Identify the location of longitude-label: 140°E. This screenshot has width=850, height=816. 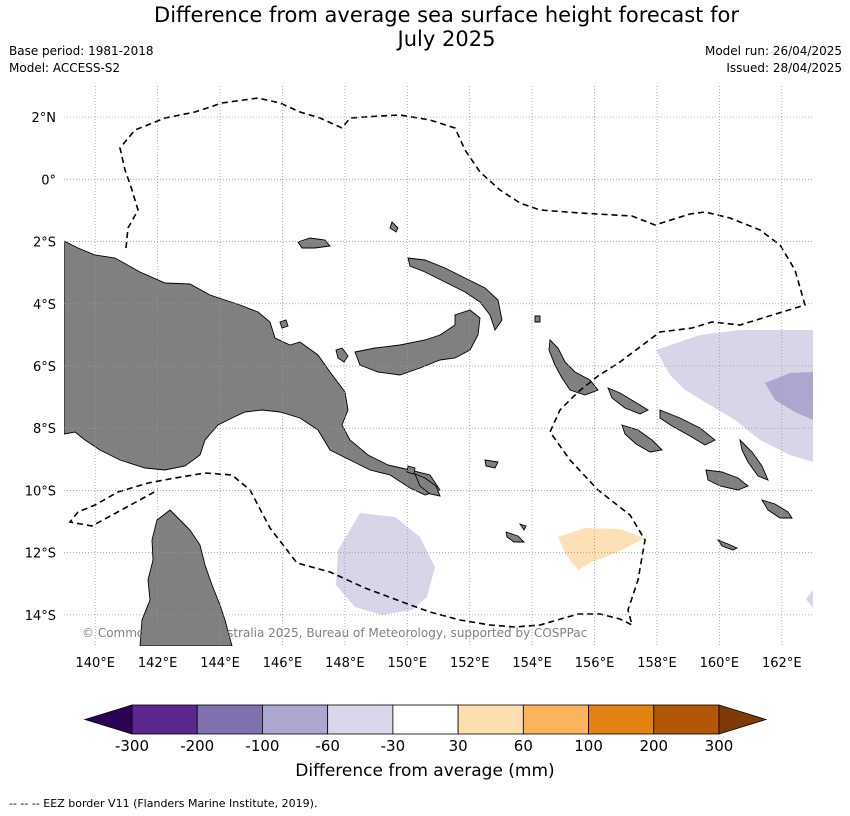
(95, 663).